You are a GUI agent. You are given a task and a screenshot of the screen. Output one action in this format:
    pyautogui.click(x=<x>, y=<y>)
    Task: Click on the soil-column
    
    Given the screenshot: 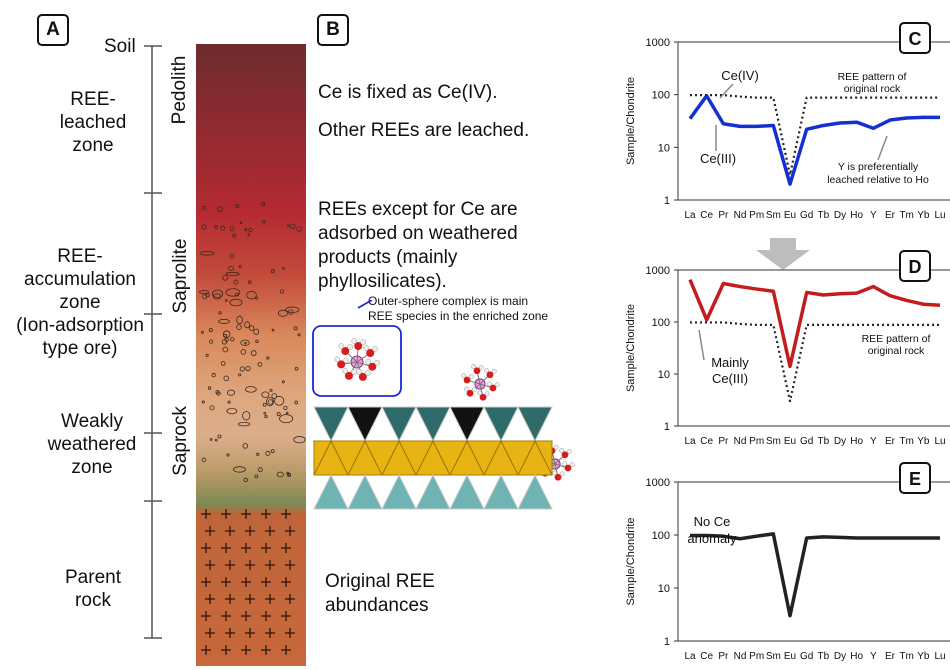 What is the action you would take?
    pyautogui.click(x=251, y=355)
    